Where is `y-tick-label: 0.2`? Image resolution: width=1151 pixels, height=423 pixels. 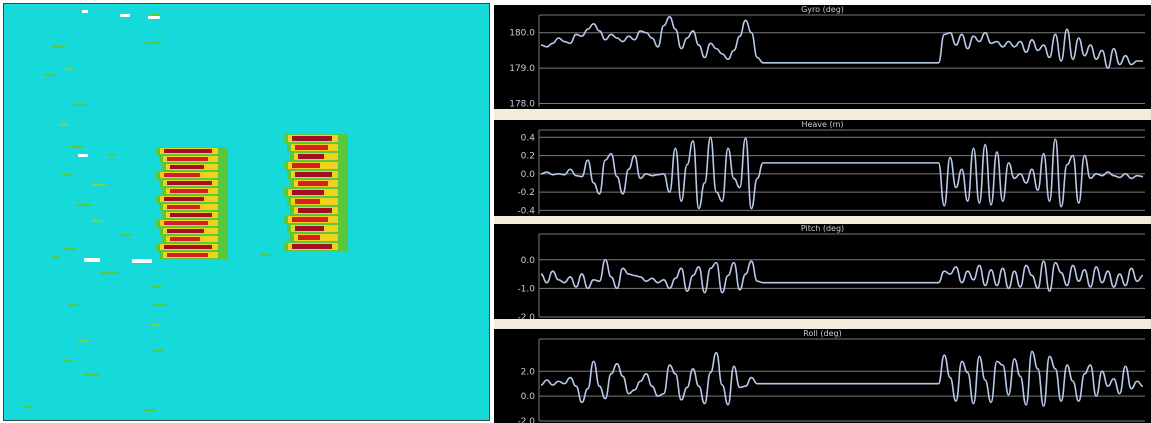 y-tick-label: 0.2 is located at coordinates (528, 157).